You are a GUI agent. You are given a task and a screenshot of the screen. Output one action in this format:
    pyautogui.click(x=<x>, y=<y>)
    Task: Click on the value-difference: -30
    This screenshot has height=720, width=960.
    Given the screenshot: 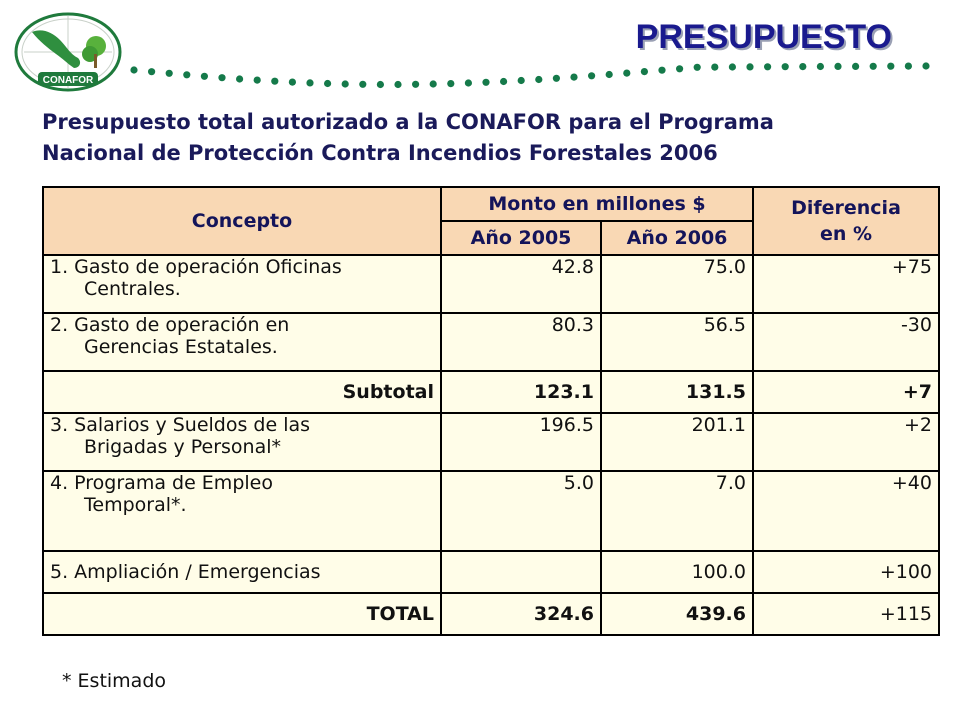 What is the action you would take?
    pyautogui.click(x=846, y=342)
    